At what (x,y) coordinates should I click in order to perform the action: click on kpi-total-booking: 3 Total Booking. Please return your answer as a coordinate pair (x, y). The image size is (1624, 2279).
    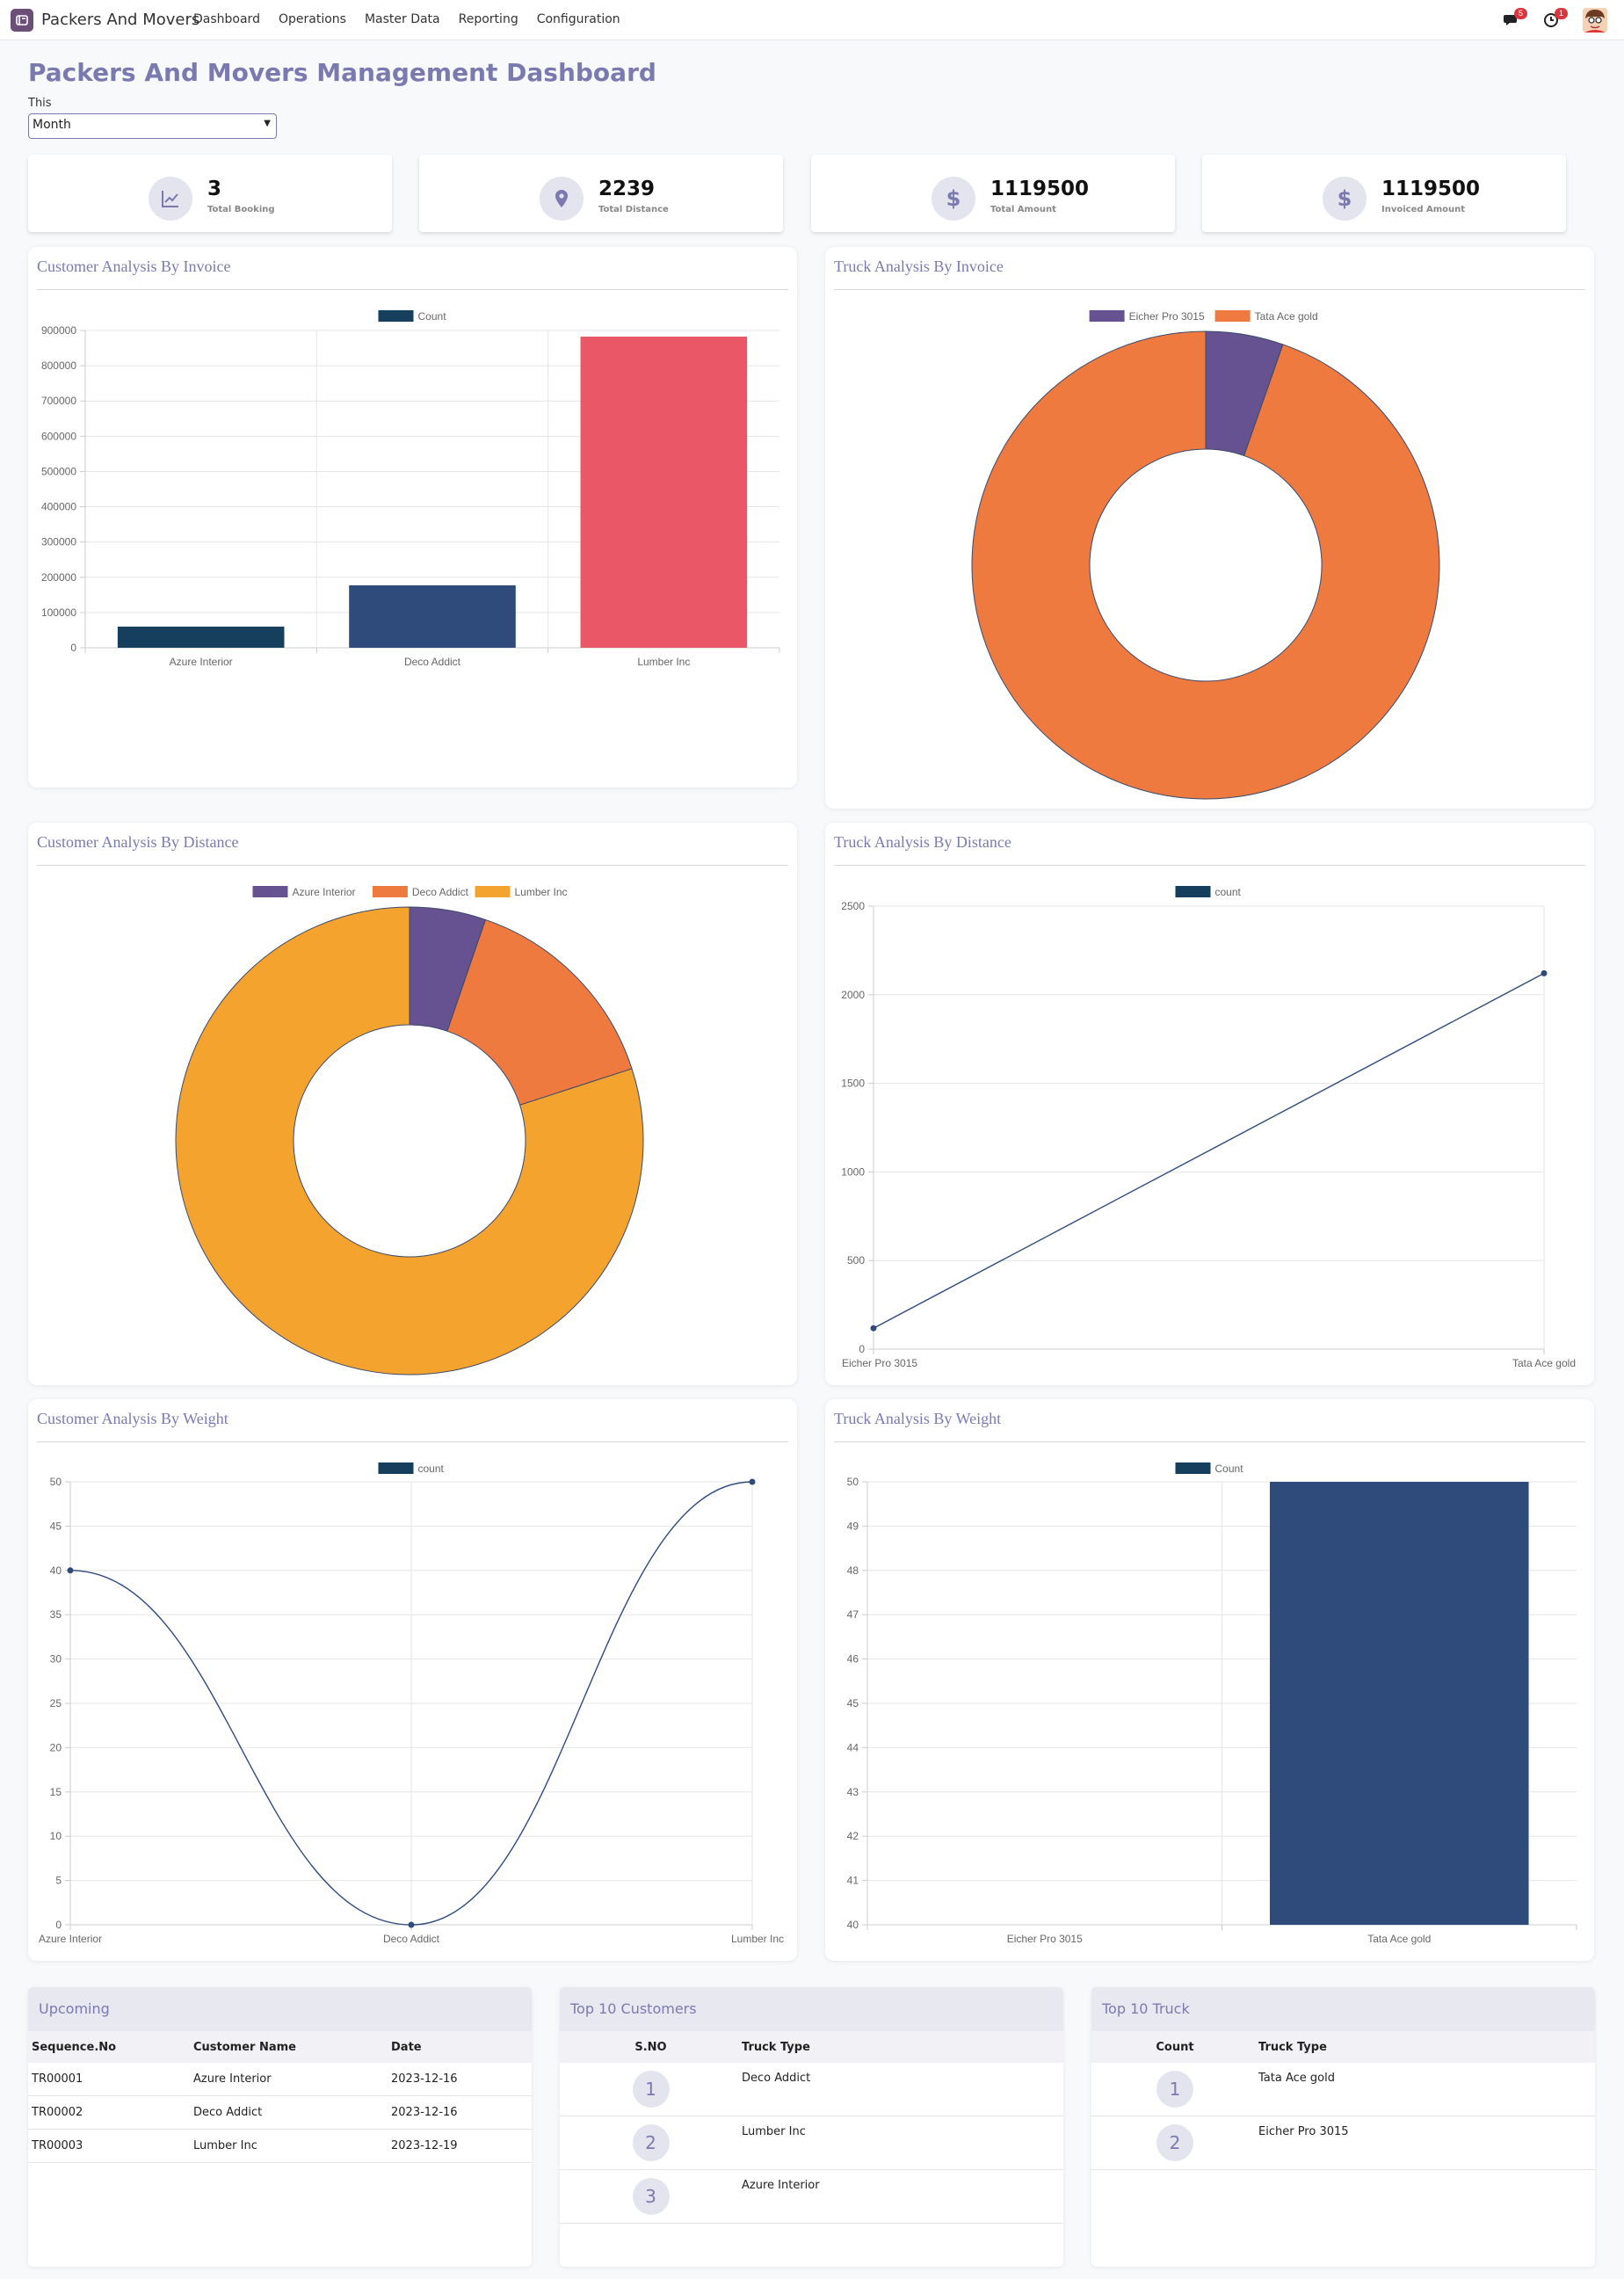
    Looking at the image, I should click on (210, 193).